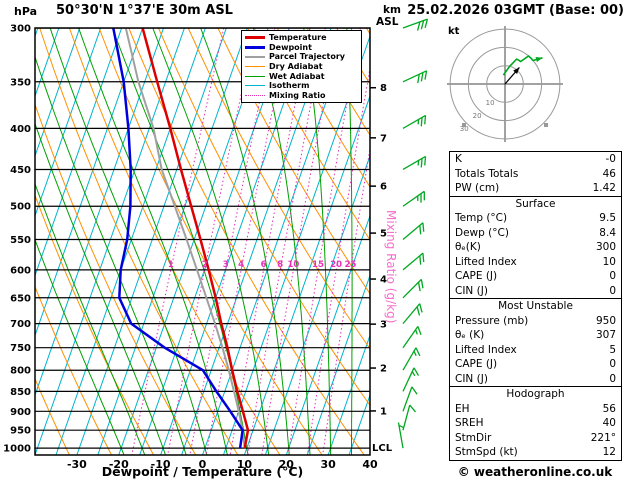 This screenshot has width=629, height=486. Describe the element at coordinates (255, 47) in the screenshot. I see `legend-swatch-dewpoint` at that location.